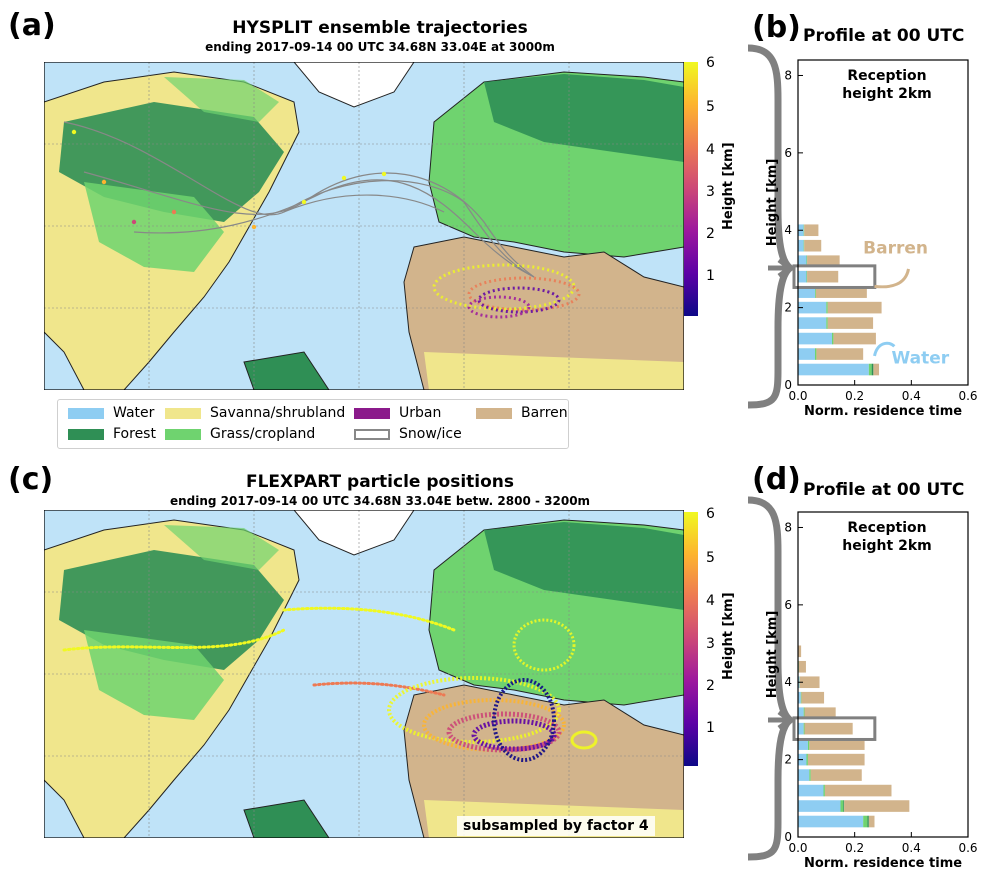  I want to click on cb-c-tick: 1, so click(710, 728).